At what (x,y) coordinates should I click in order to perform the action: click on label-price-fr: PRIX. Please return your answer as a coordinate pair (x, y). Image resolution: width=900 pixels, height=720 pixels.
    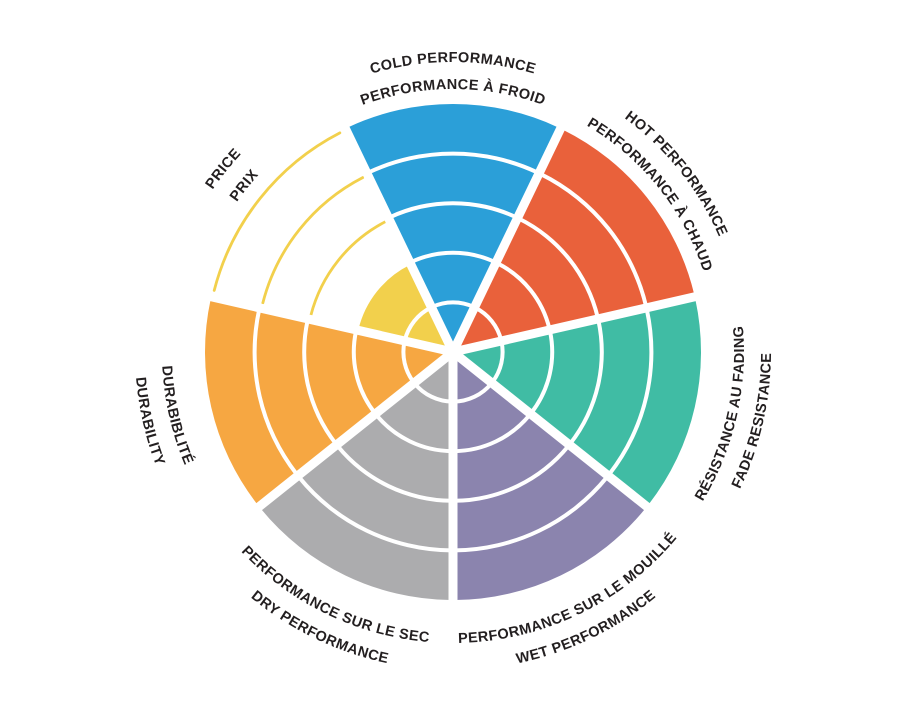
    Looking at the image, I should click on (244, 186).